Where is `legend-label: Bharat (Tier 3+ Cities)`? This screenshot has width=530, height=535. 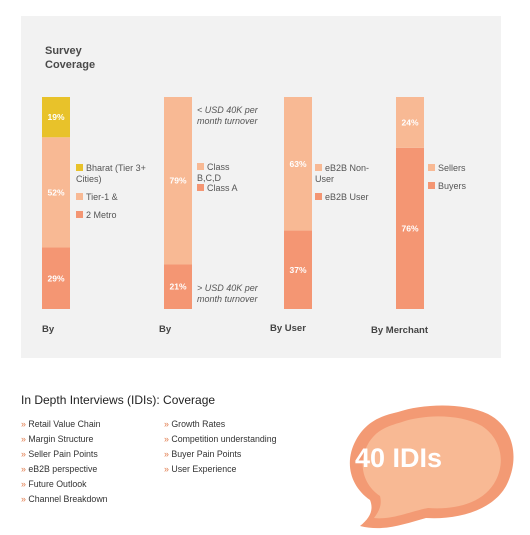
legend-label: Bharat (Tier 3+ Cities) is located at coordinates (111, 173).